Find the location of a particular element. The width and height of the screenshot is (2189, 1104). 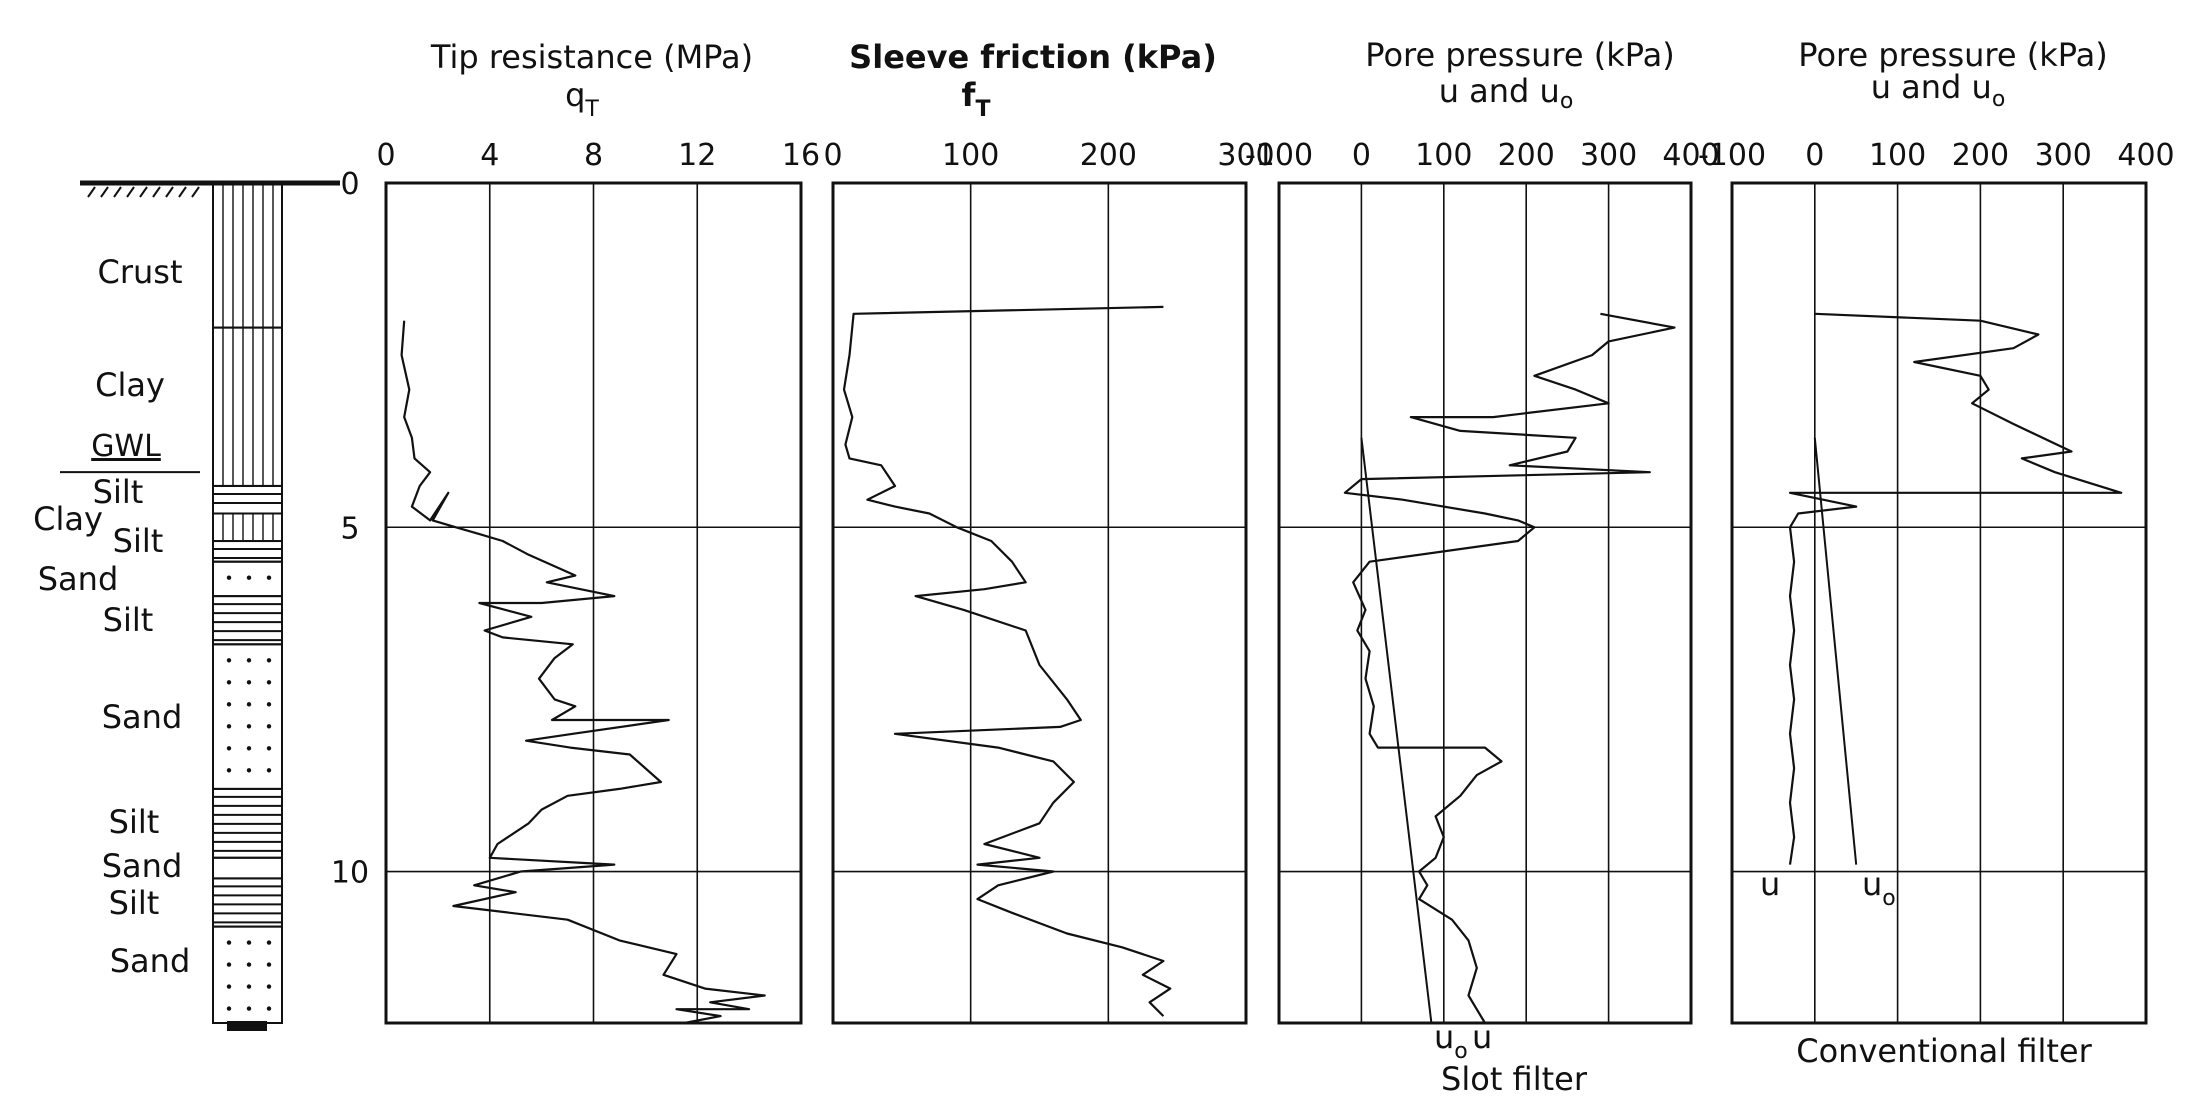

x-tick-label-3-5: 400 is located at coordinates (1690, 155).